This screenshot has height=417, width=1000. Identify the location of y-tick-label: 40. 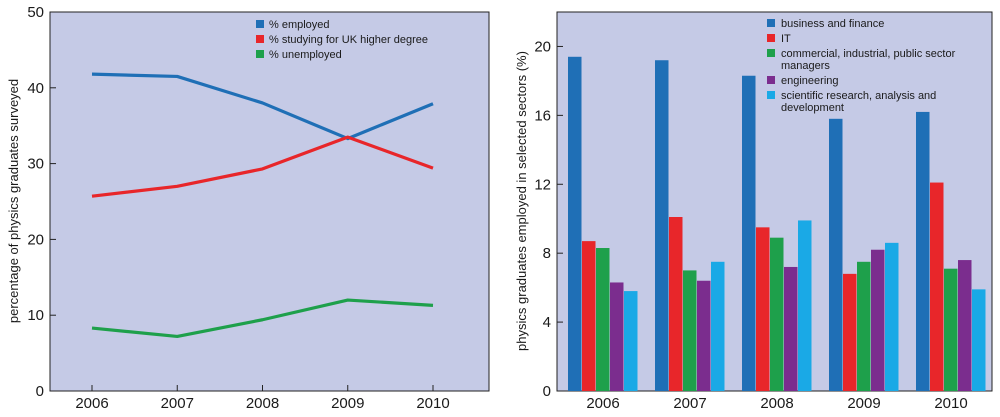
(35, 88).